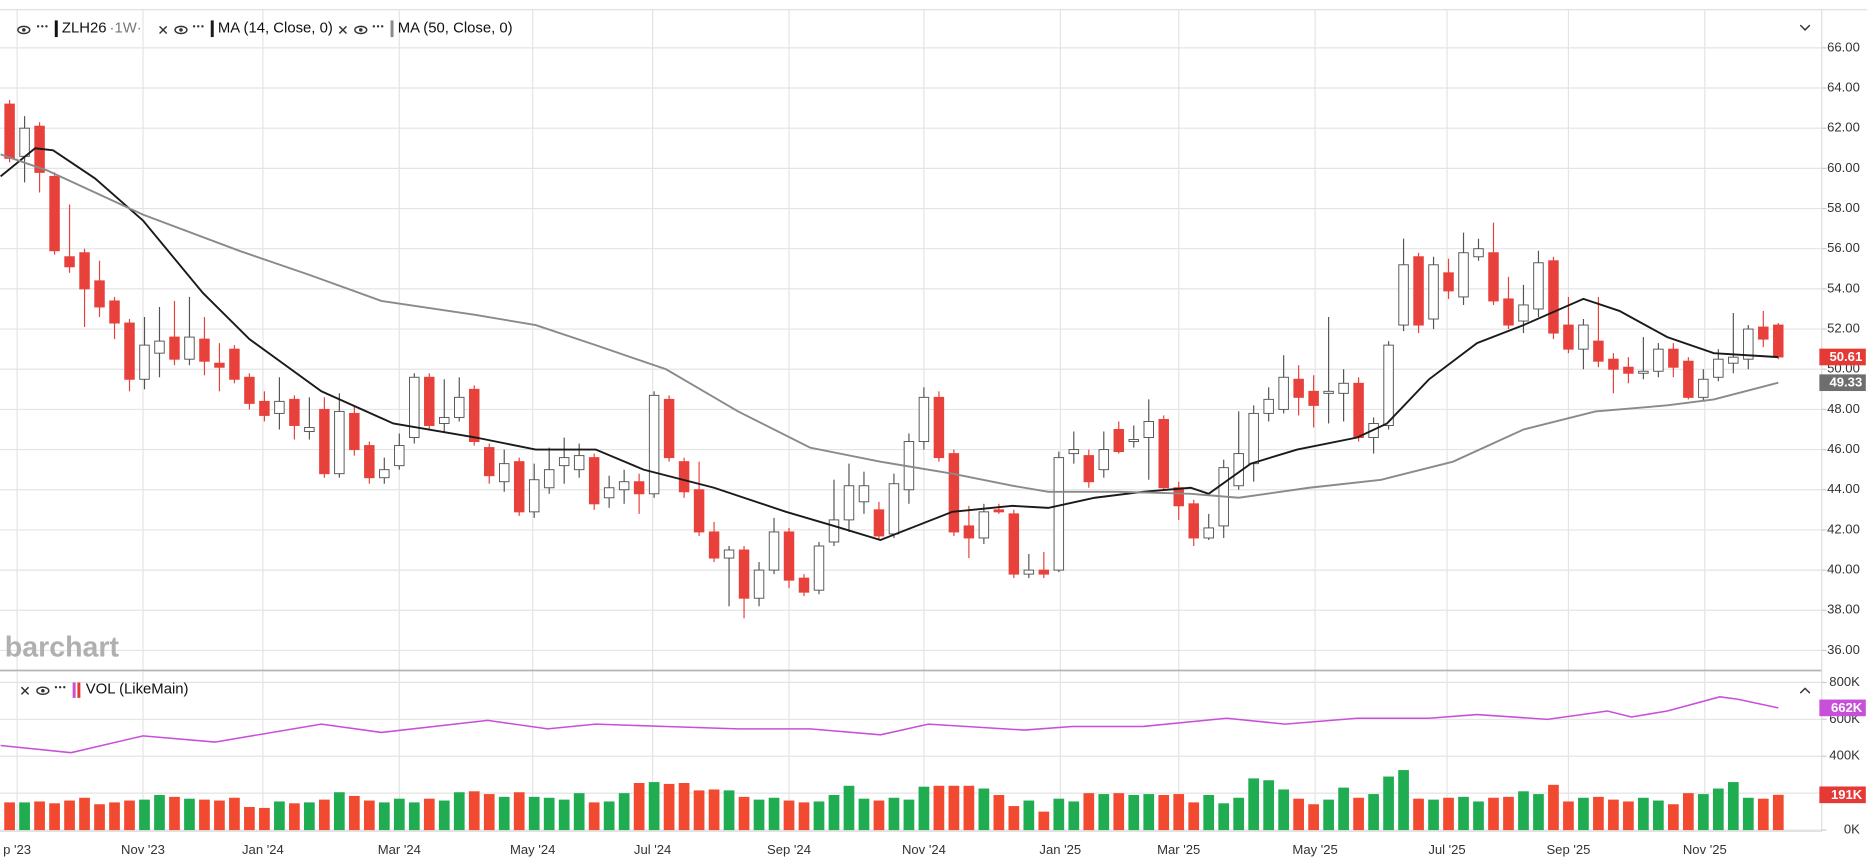  I want to click on y-tick-label: 66.00, so click(1843, 46).